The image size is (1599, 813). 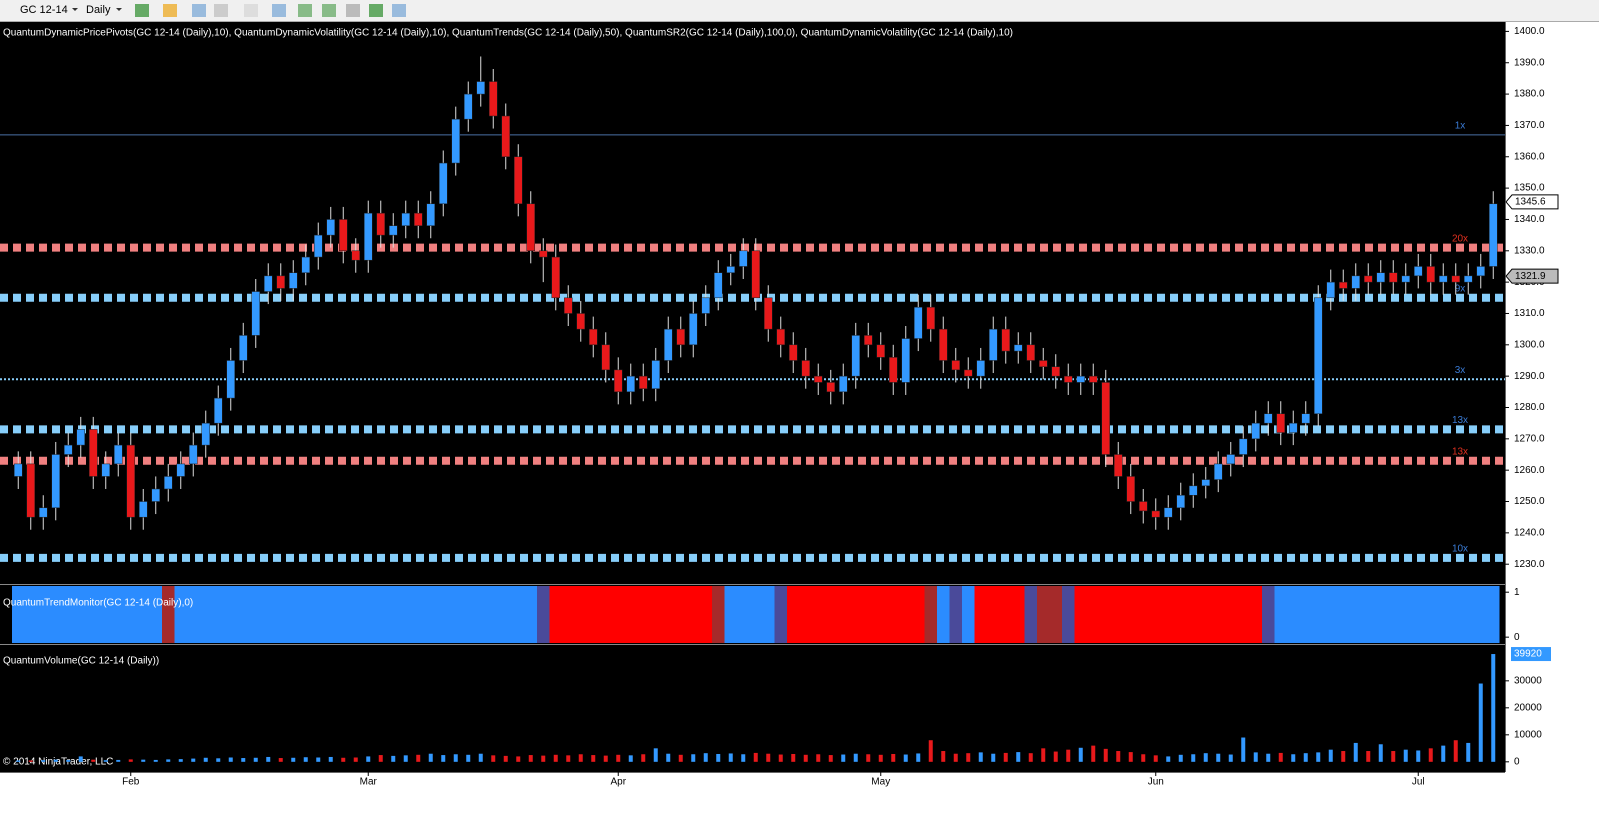 I want to click on properties-button, so click(x=399, y=10).